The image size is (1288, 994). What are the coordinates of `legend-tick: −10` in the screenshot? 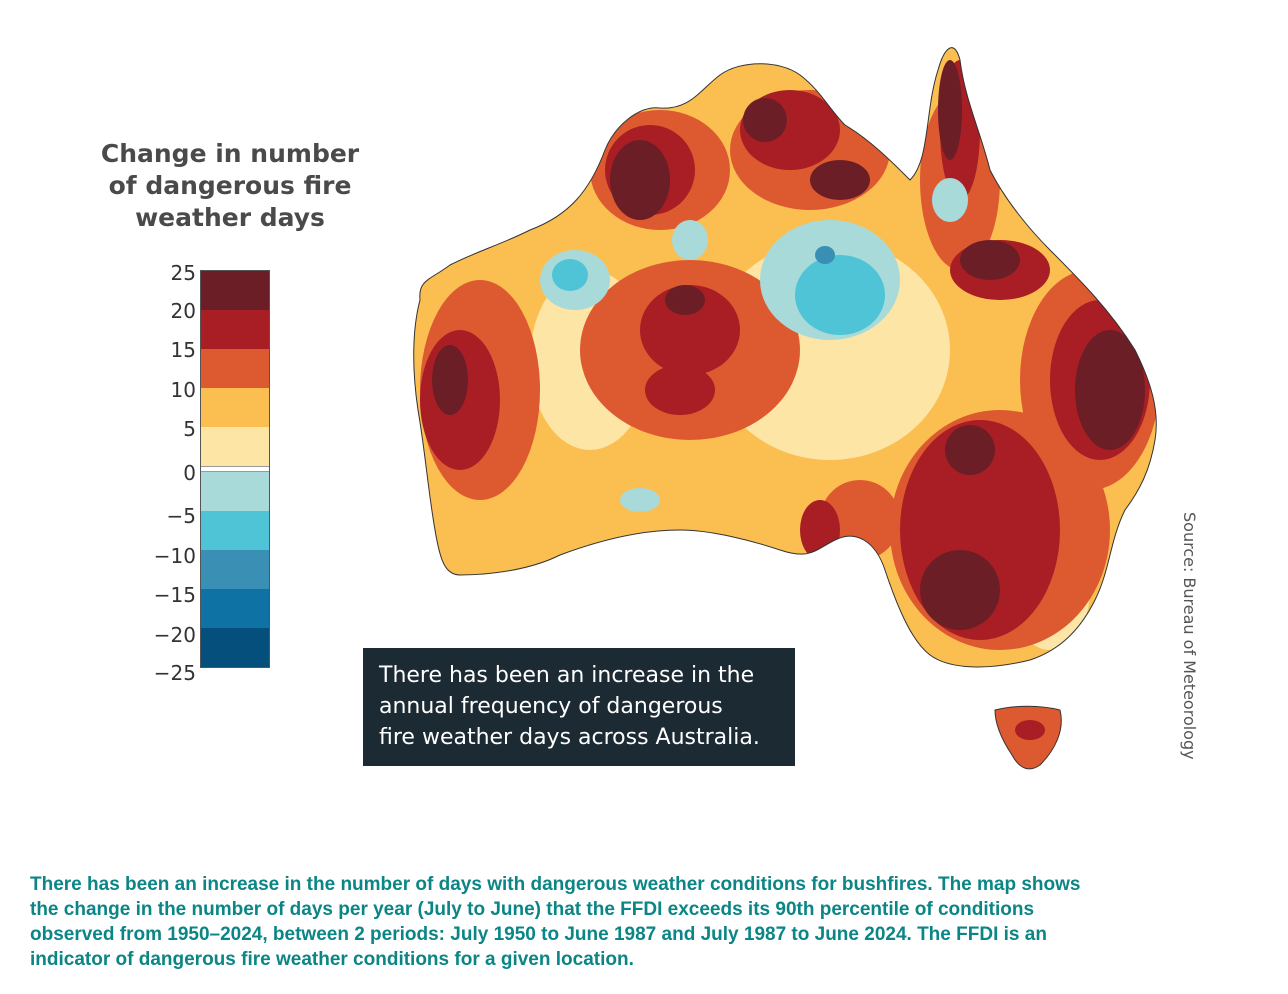 It's located at (174, 556).